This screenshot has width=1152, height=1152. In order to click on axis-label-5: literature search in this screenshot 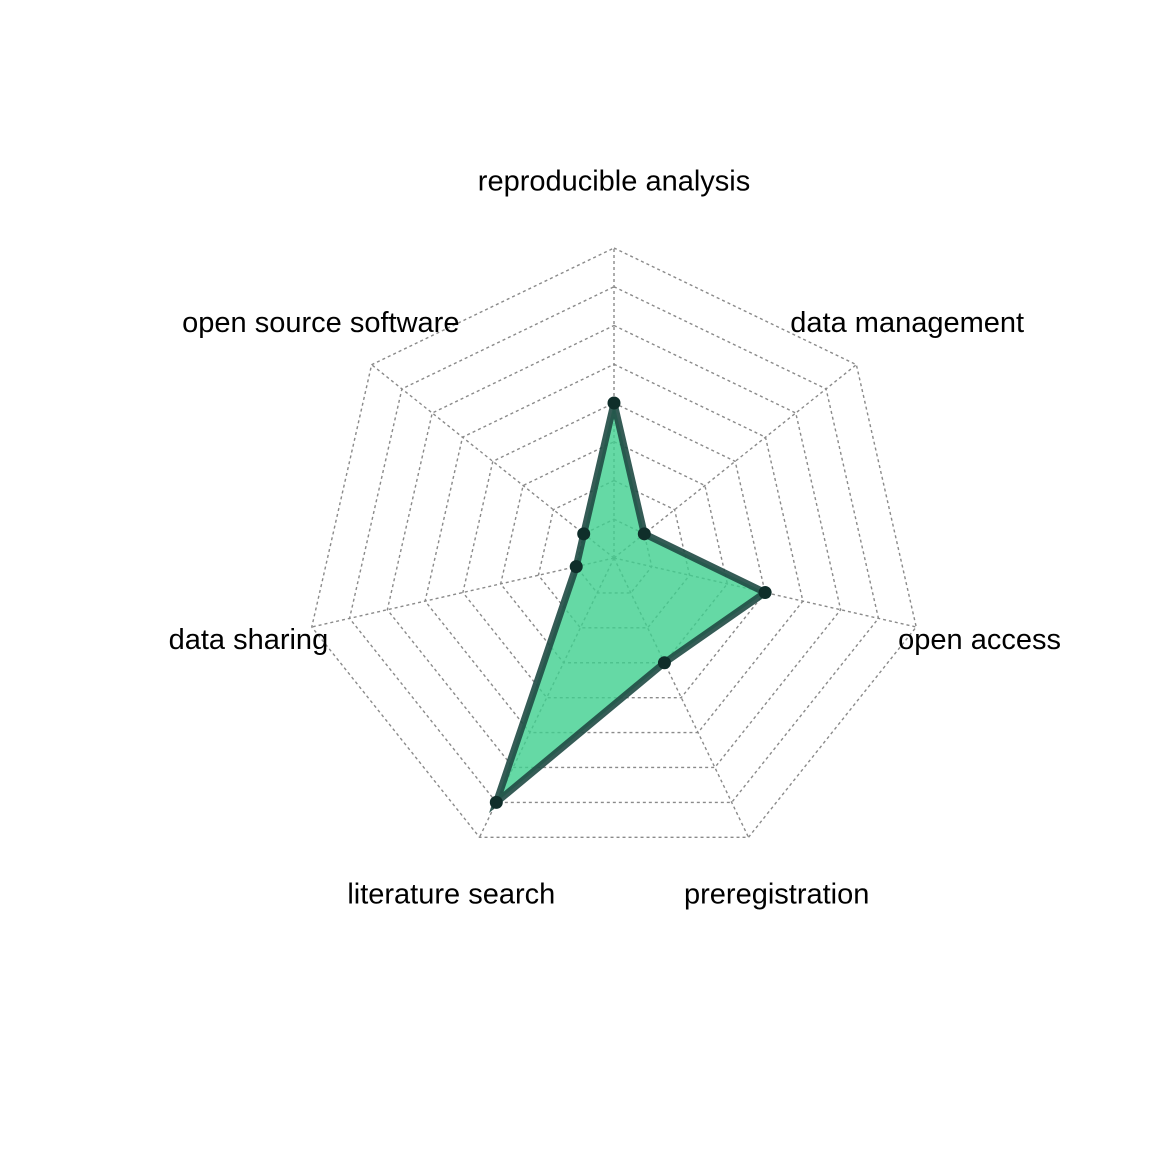, I will do `click(451, 895)`.